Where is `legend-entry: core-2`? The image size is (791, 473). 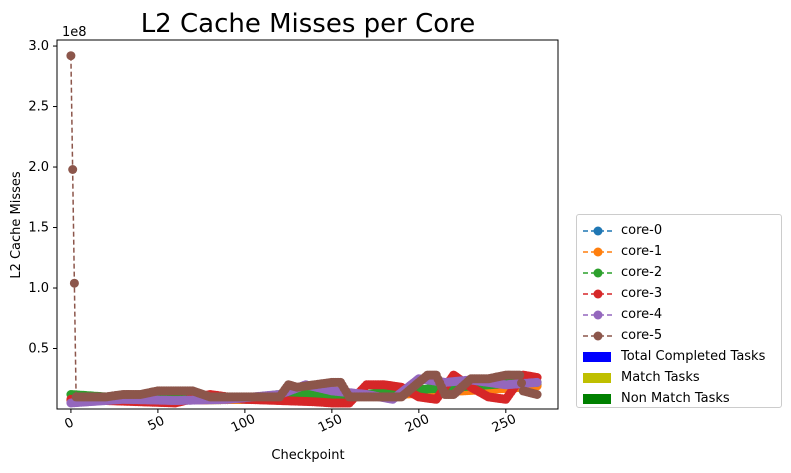 legend-entry: core-2 is located at coordinates (622, 272).